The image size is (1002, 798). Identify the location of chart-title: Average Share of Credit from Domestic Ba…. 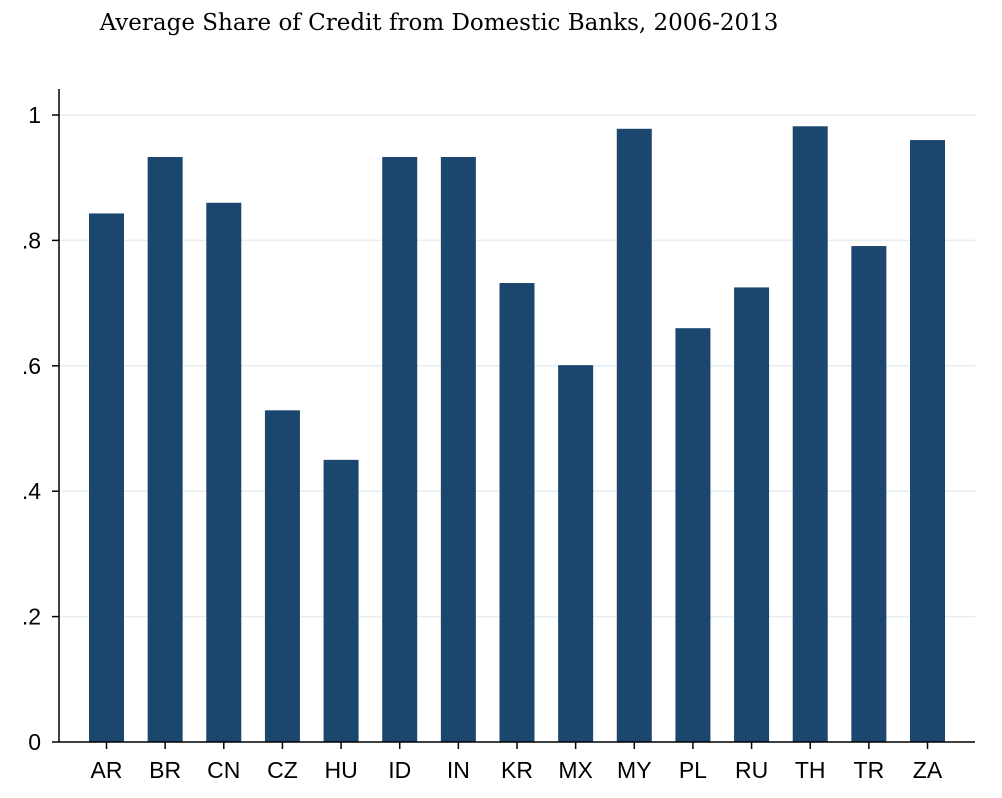
(439, 23).